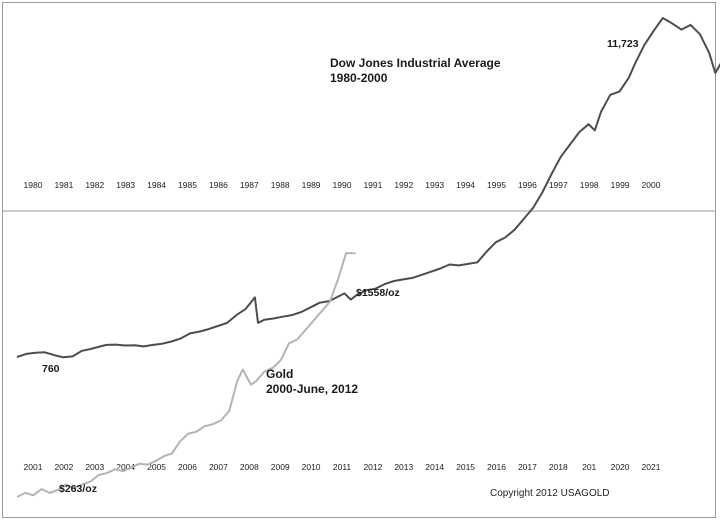  I want to click on dow-chart-title: Dow Jones Industrial Average, so click(415, 63).